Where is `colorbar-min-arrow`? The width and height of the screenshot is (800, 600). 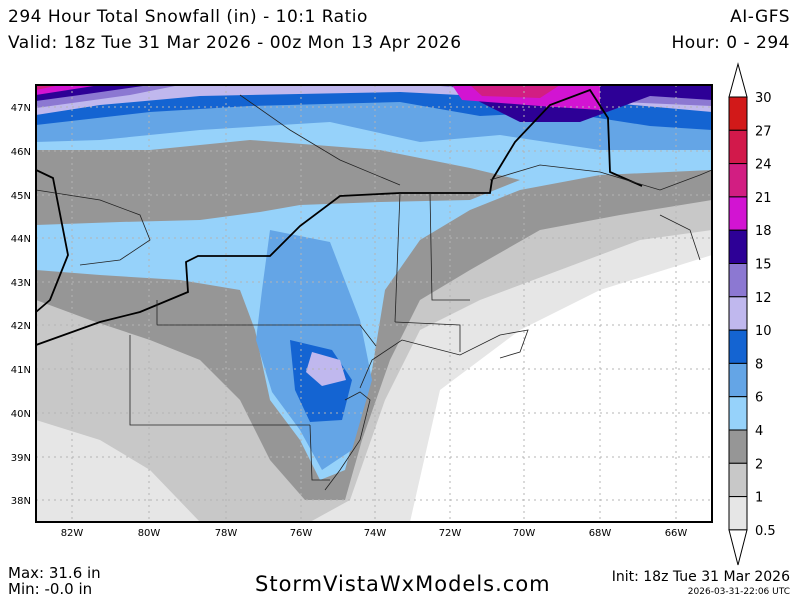 colorbar-min-arrow is located at coordinates (738, 547).